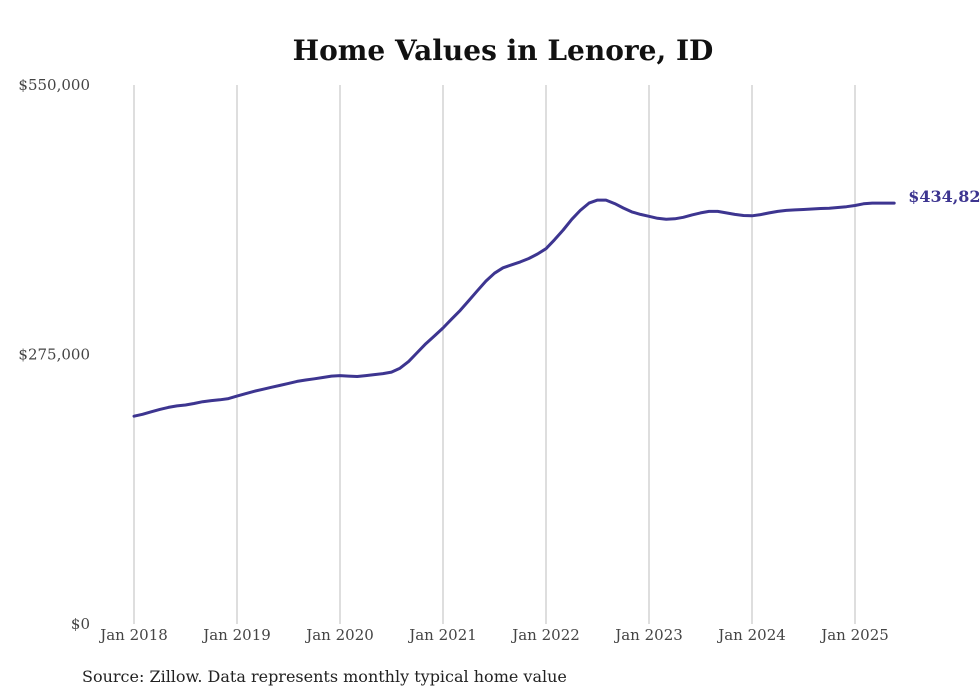 Image resolution: width=980 pixels, height=699 pixels. What do you see at coordinates (80, 624) in the screenshot?
I see `y-tick-label: $0` at bounding box center [80, 624].